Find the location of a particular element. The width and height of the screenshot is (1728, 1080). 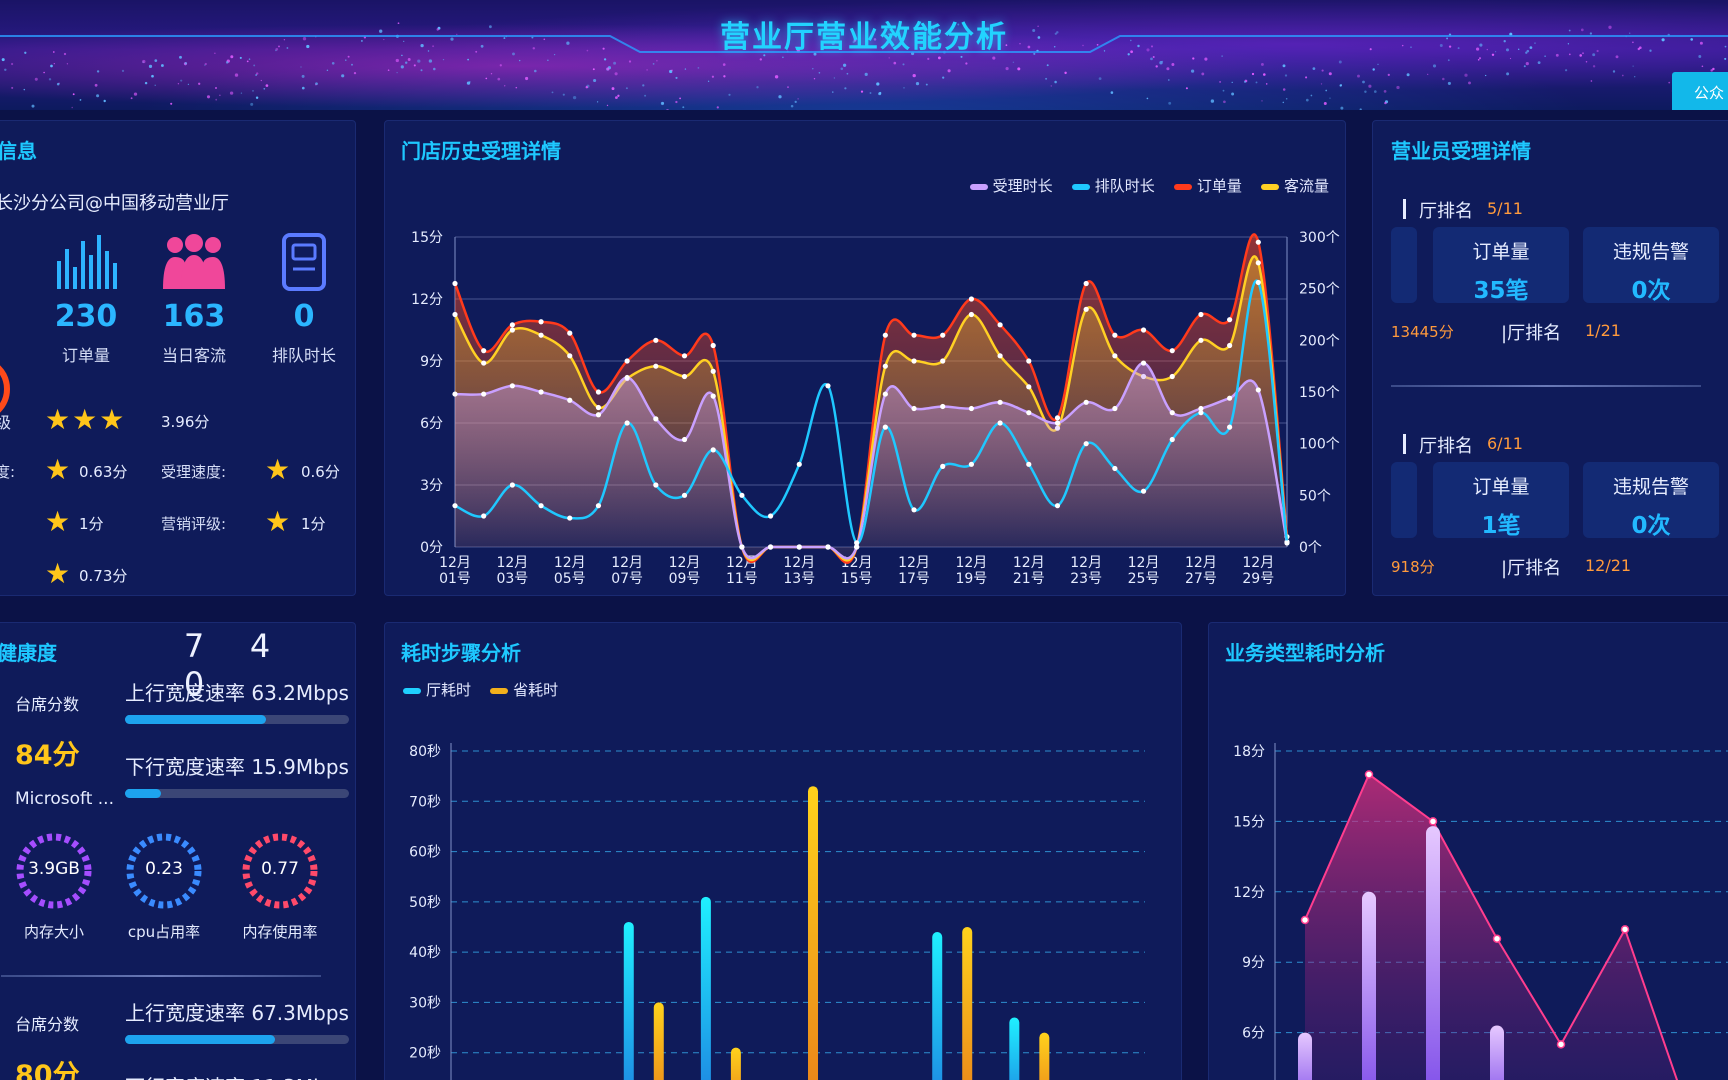

legend-item: 省耗时 is located at coordinates (524, 689).